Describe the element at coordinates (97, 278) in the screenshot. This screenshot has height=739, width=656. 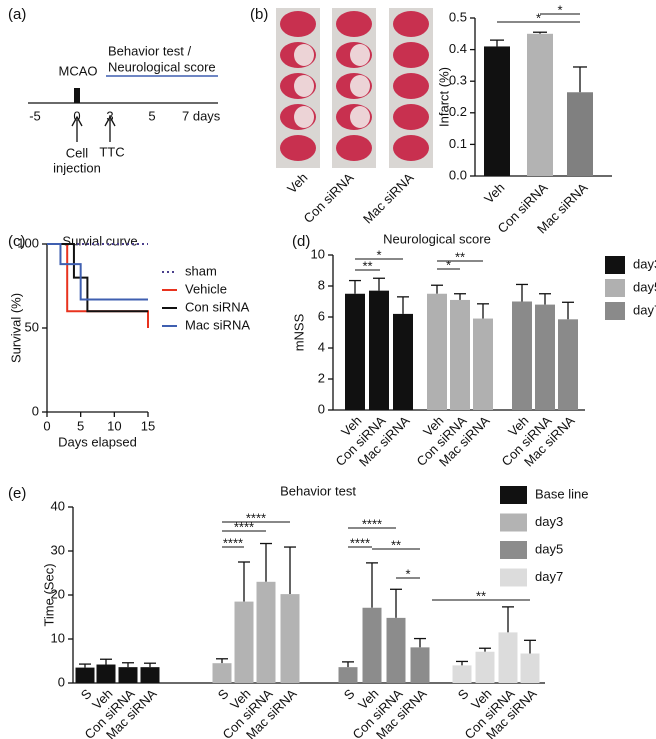
I see `survival-line` at that location.